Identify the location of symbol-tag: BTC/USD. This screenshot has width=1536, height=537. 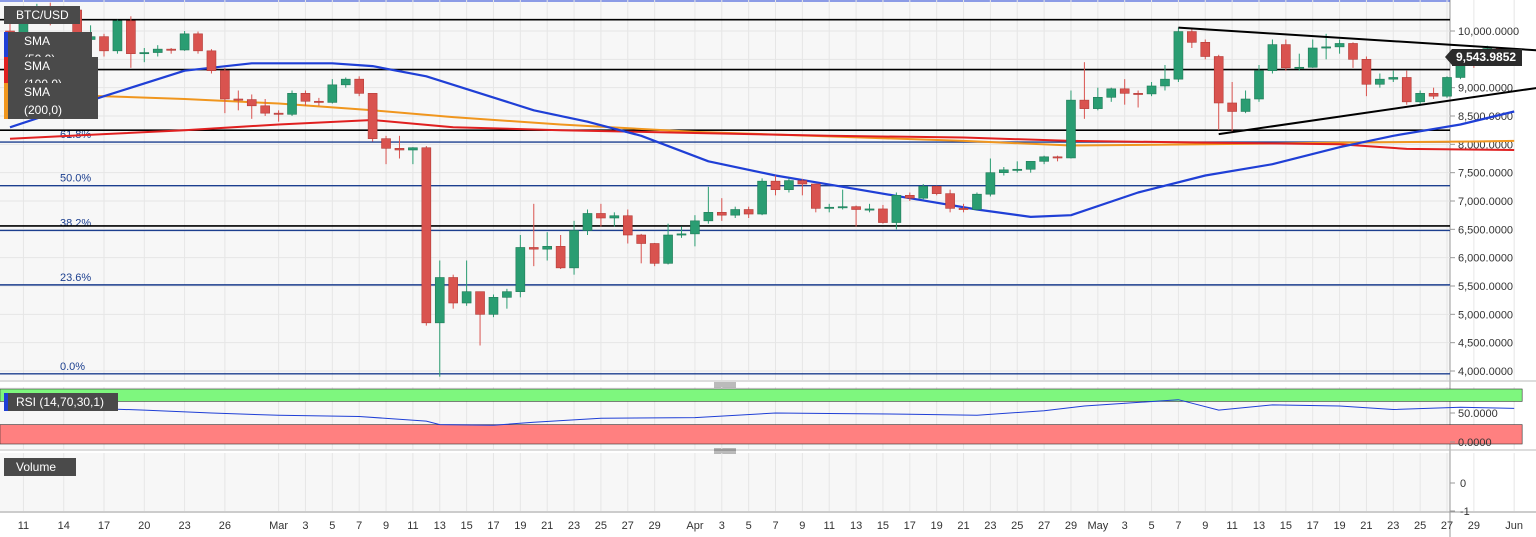
(42, 15).